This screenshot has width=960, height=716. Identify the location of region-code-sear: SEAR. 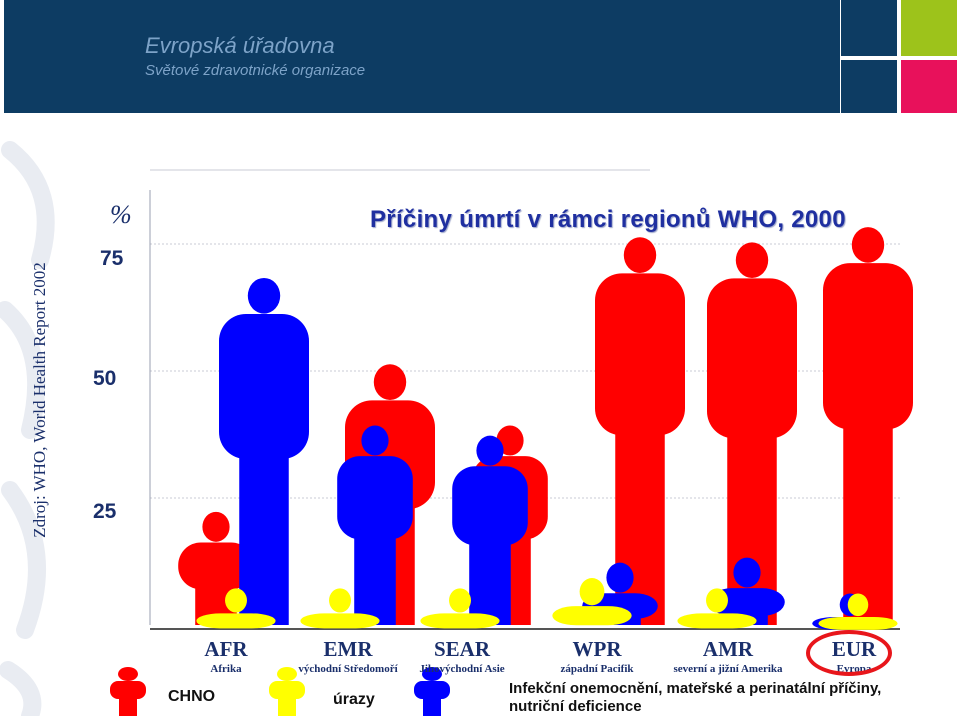
(462, 649).